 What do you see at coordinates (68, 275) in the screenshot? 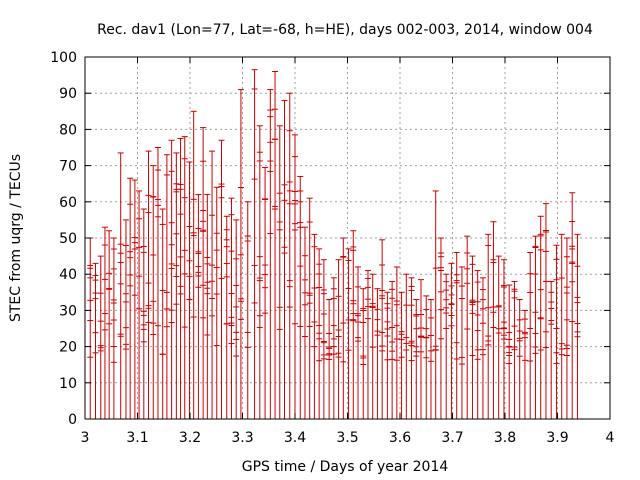
I see `y-tick-label: 40` at bounding box center [68, 275].